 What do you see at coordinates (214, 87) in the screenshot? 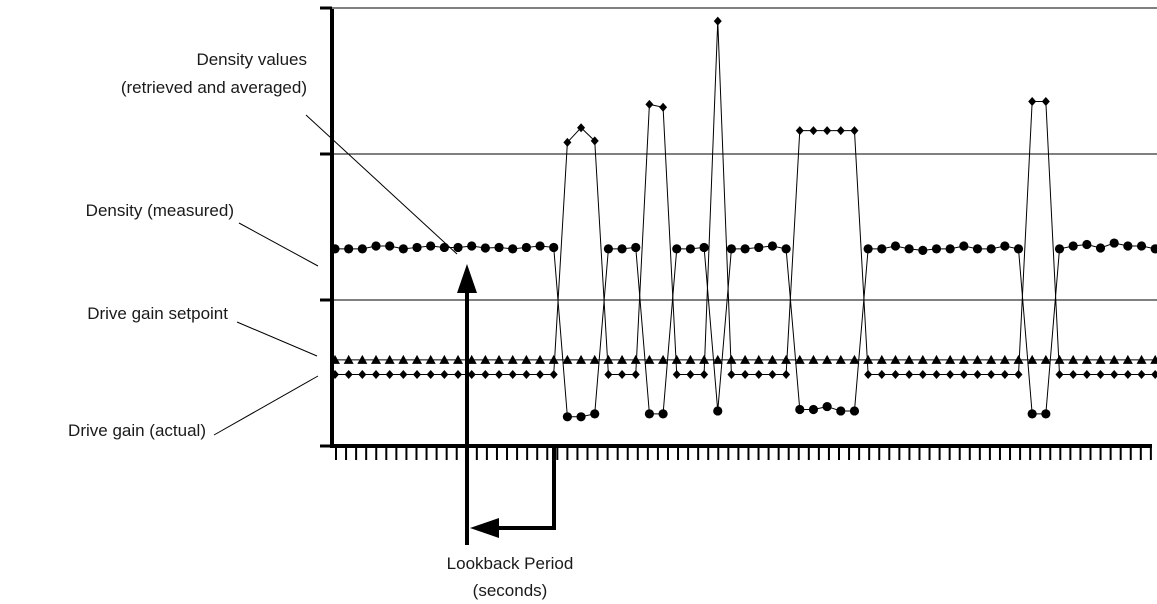
I see `annotation-density-values-line2: (retrieved and averaged)` at bounding box center [214, 87].